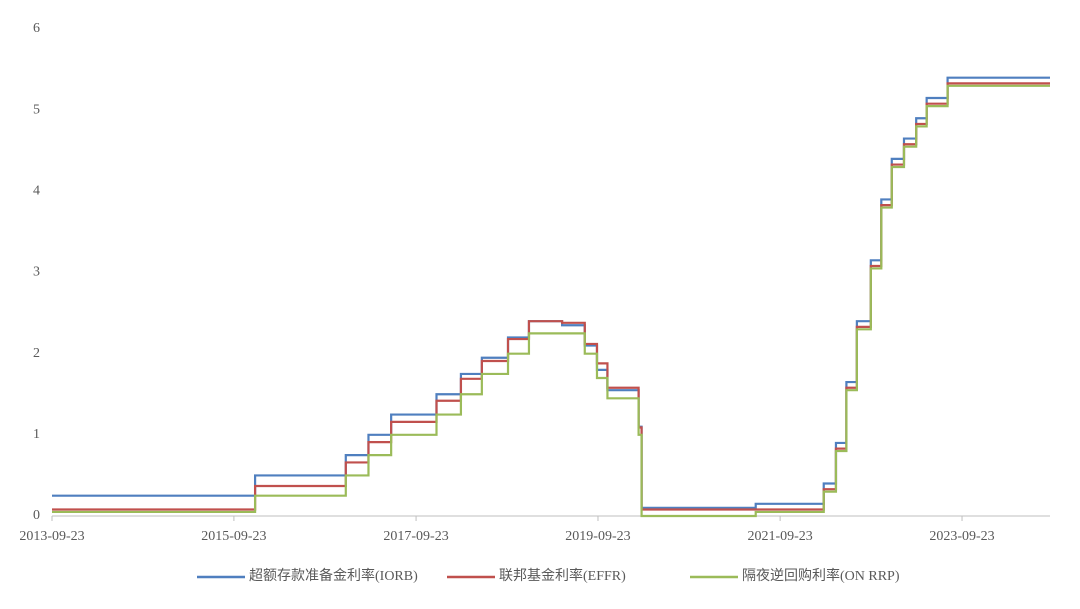 This screenshot has height=609, width=1080. I want to click on x-tick-label: 2023-09-23, so click(961, 536).